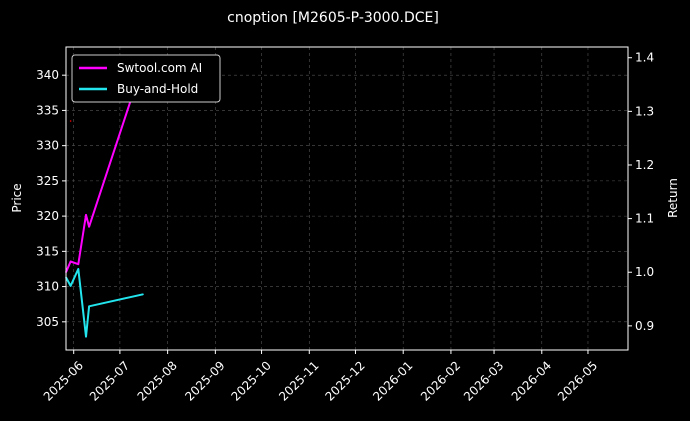 The image size is (690, 421). Describe the element at coordinates (47, 181) in the screenshot. I see `left-tick-label: 325` at that location.